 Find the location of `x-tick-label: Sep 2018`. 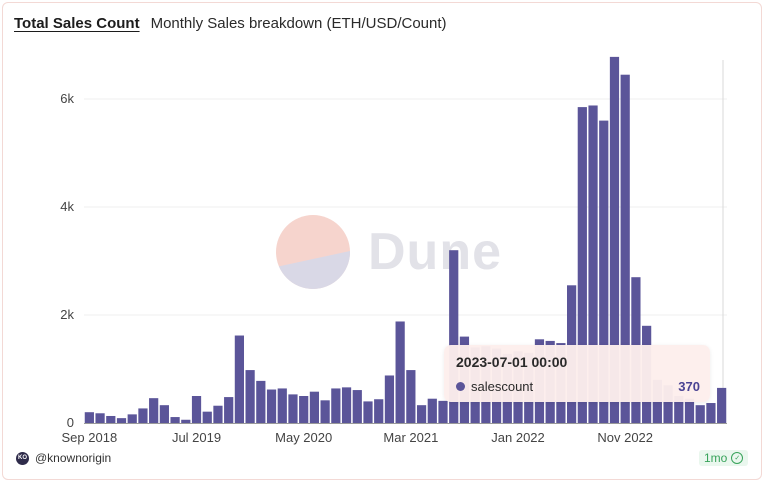

x-tick-label: Sep 2018 is located at coordinates (90, 437).